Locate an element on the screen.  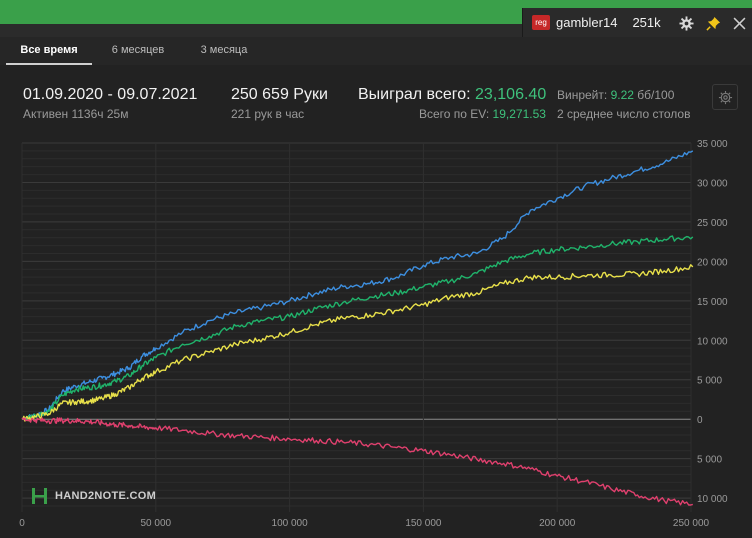
tables-average: 2 среднее число столов is located at coordinates (624, 114).